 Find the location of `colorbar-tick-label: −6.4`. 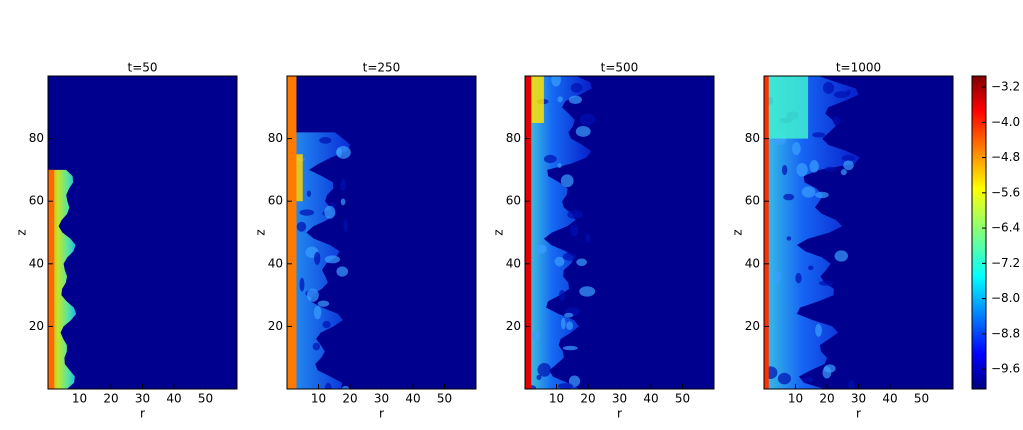

colorbar-tick-label: −6.4 is located at coordinates (1005, 228).